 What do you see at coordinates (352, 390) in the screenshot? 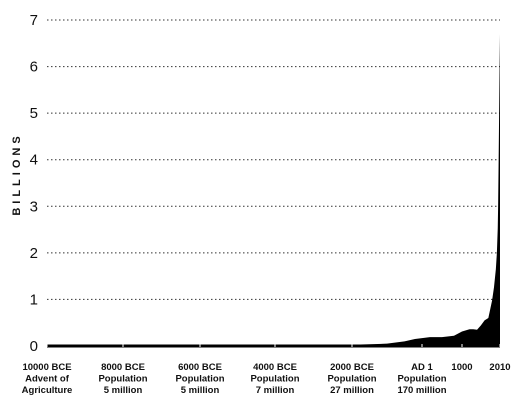
I see `x-tick-label-line: 27 million` at bounding box center [352, 390].